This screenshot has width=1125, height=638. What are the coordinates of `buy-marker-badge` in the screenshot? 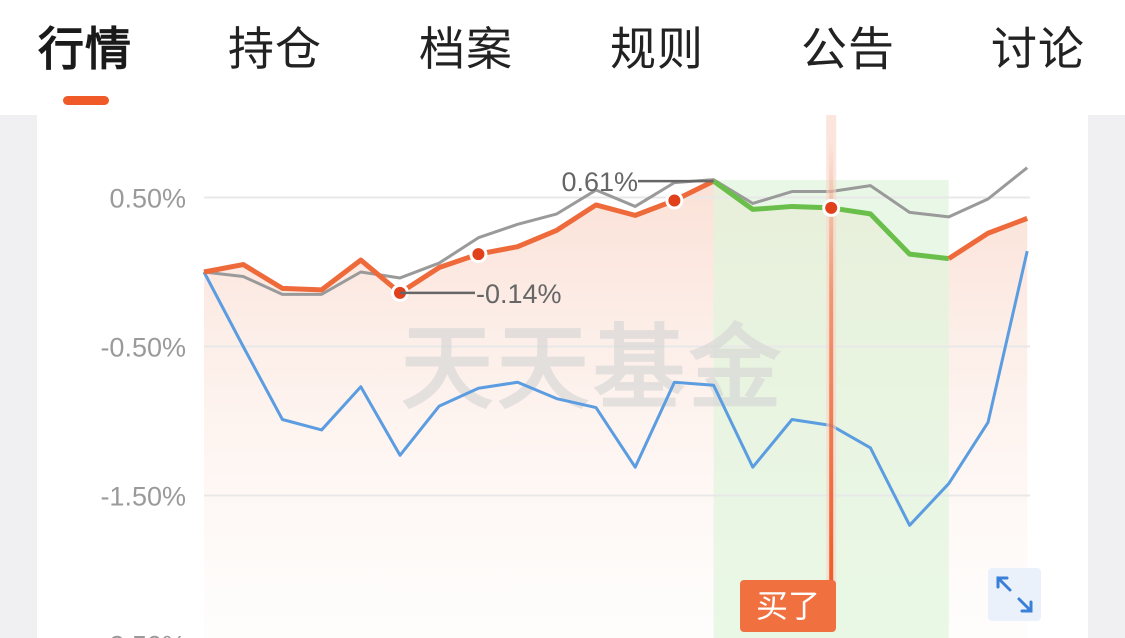 It's located at (788, 606).